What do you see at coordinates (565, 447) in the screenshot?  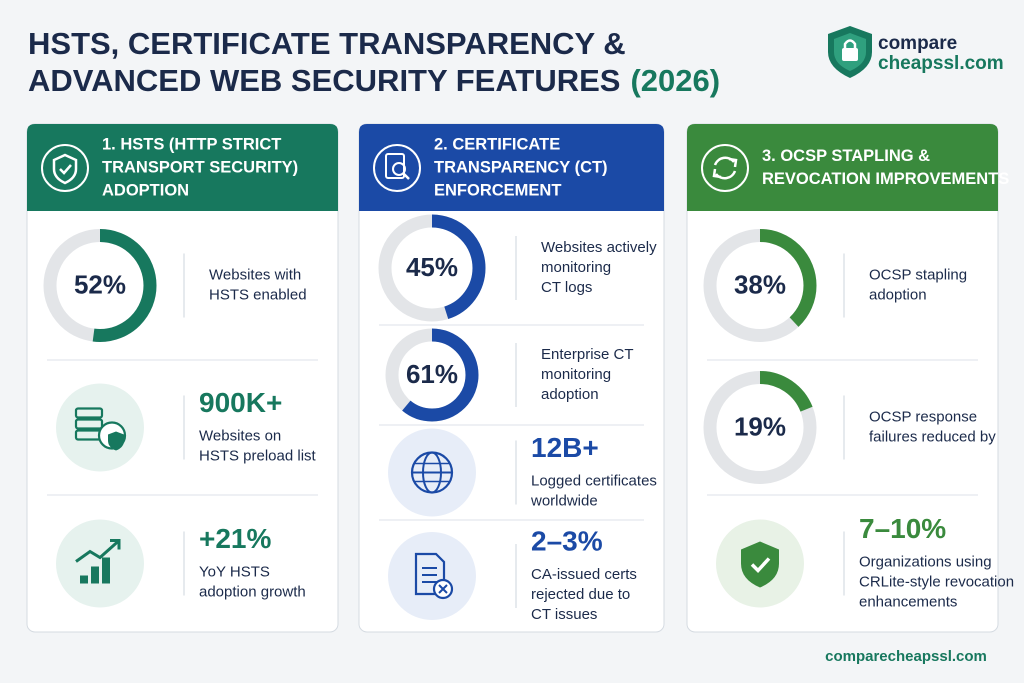 I see `stat-headline: 12B+` at bounding box center [565, 447].